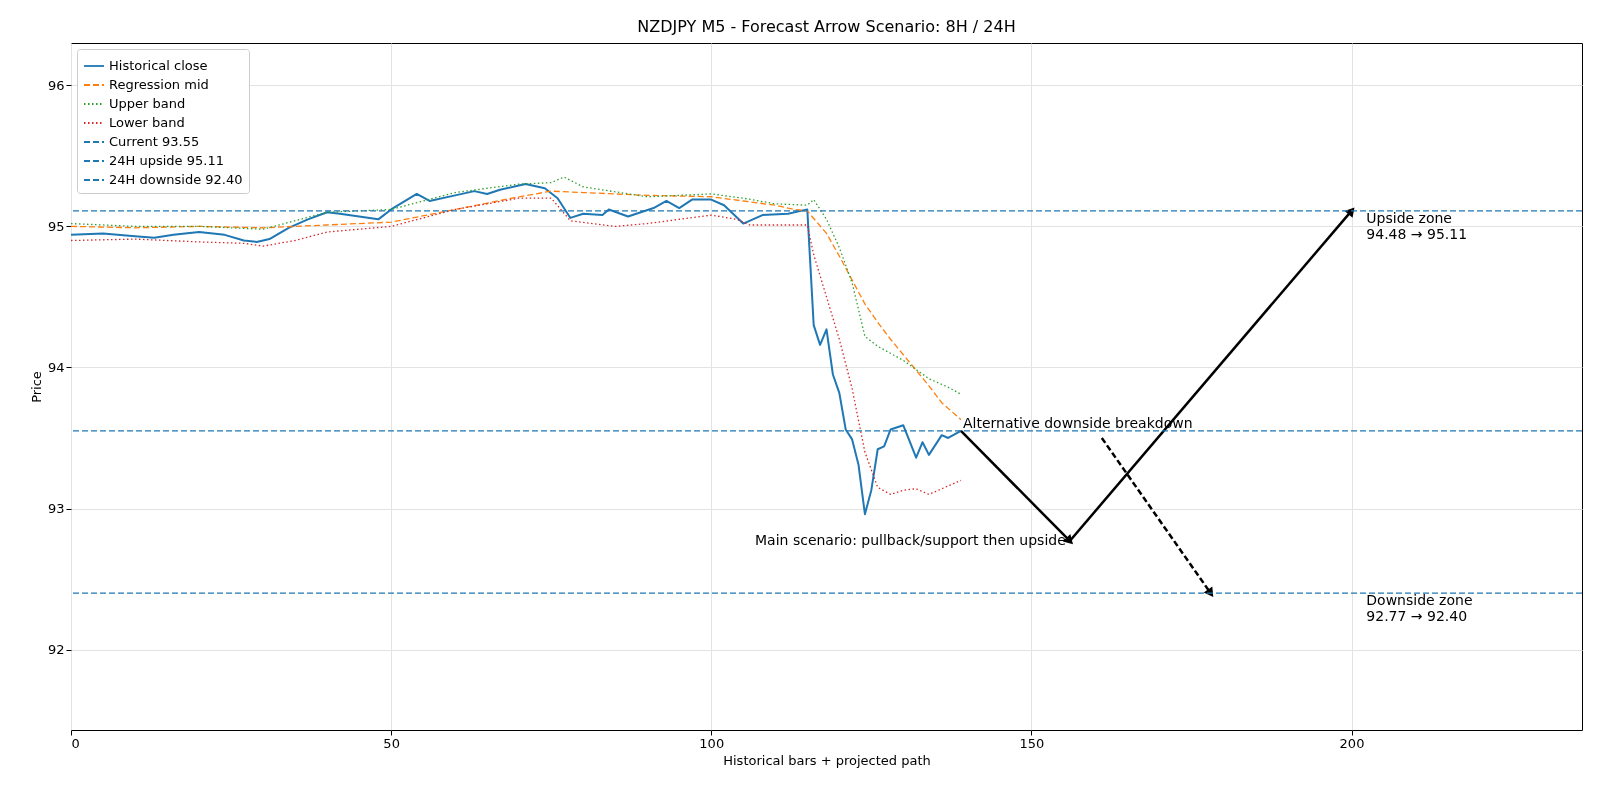 The image size is (1600, 800). Describe the element at coordinates (391, 743) in the screenshot. I see `x-tick-label: 50` at that location.